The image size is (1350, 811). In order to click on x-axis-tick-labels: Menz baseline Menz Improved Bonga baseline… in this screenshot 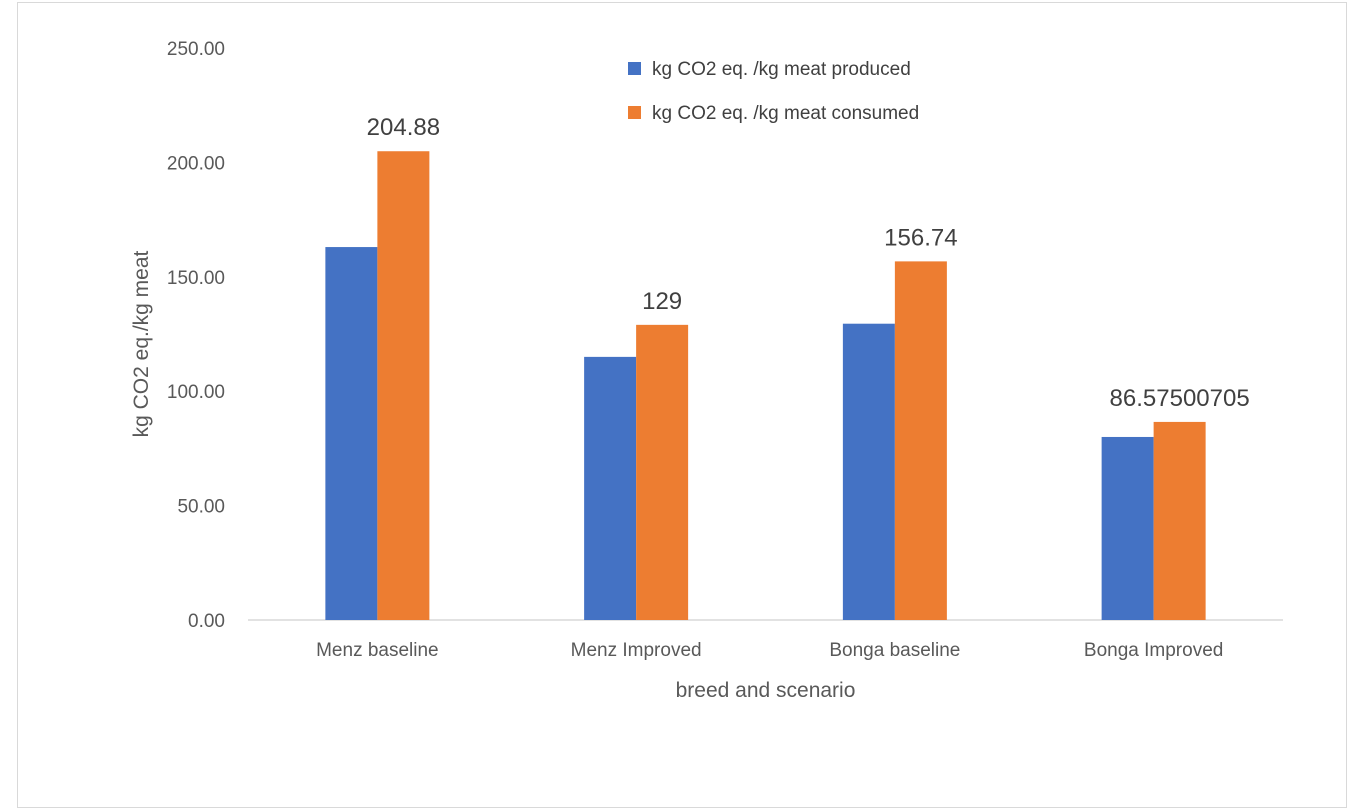, I will do `click(769, 650)`.